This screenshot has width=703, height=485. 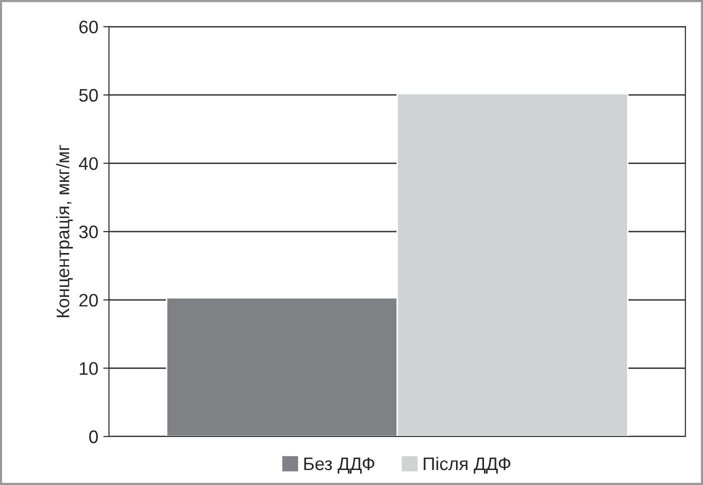 What do you see at coordinates (89, 368) in the screenshot?
I see `y-tick-label: 10` at bounding box center [89, 368].